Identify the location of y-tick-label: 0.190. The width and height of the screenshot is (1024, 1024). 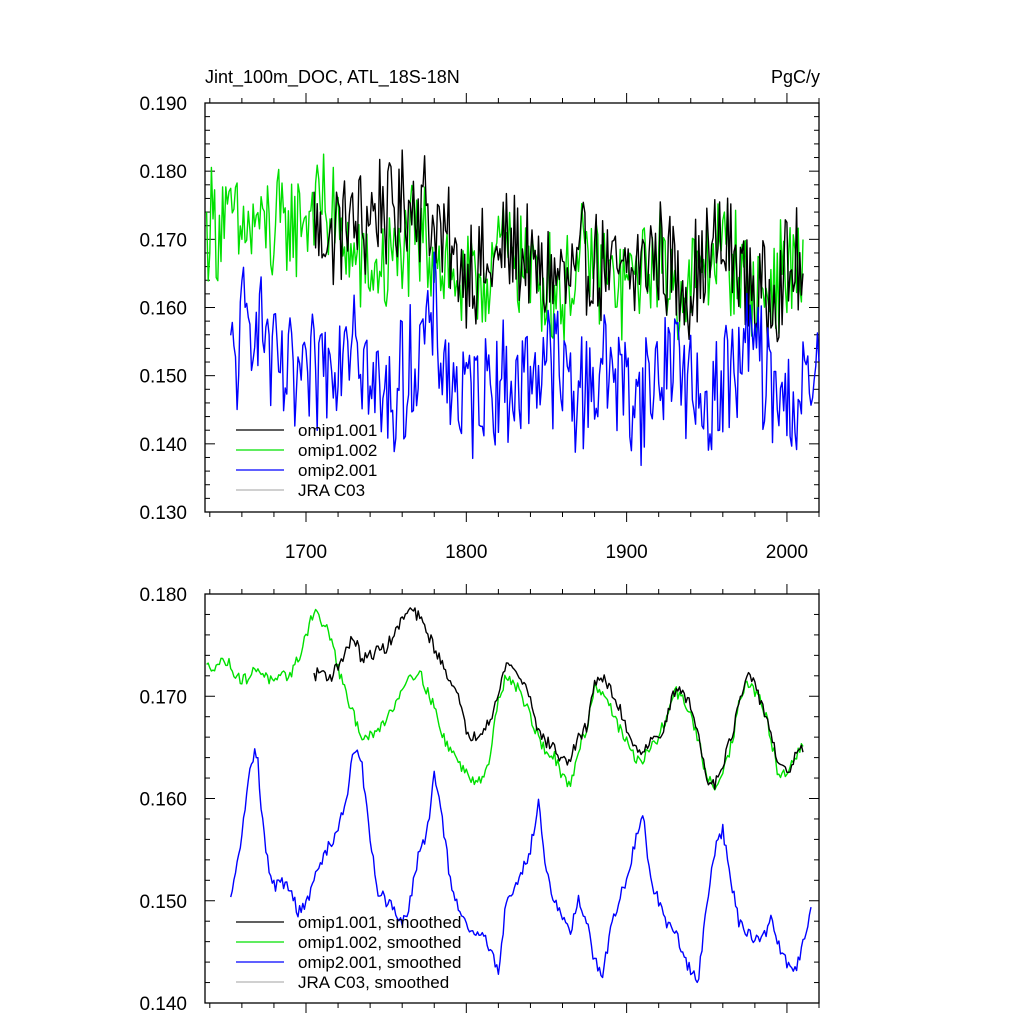
(163, 104).